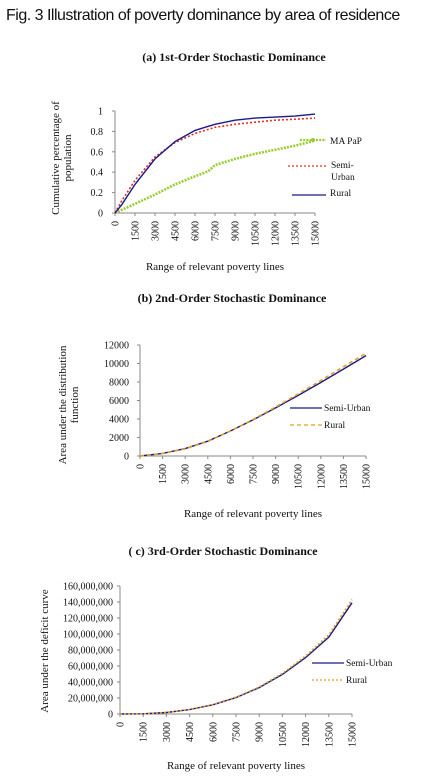 This screenshot has width=424, height=778. I want to click on y-tick-label: 100,000,000, so click(88, 635).